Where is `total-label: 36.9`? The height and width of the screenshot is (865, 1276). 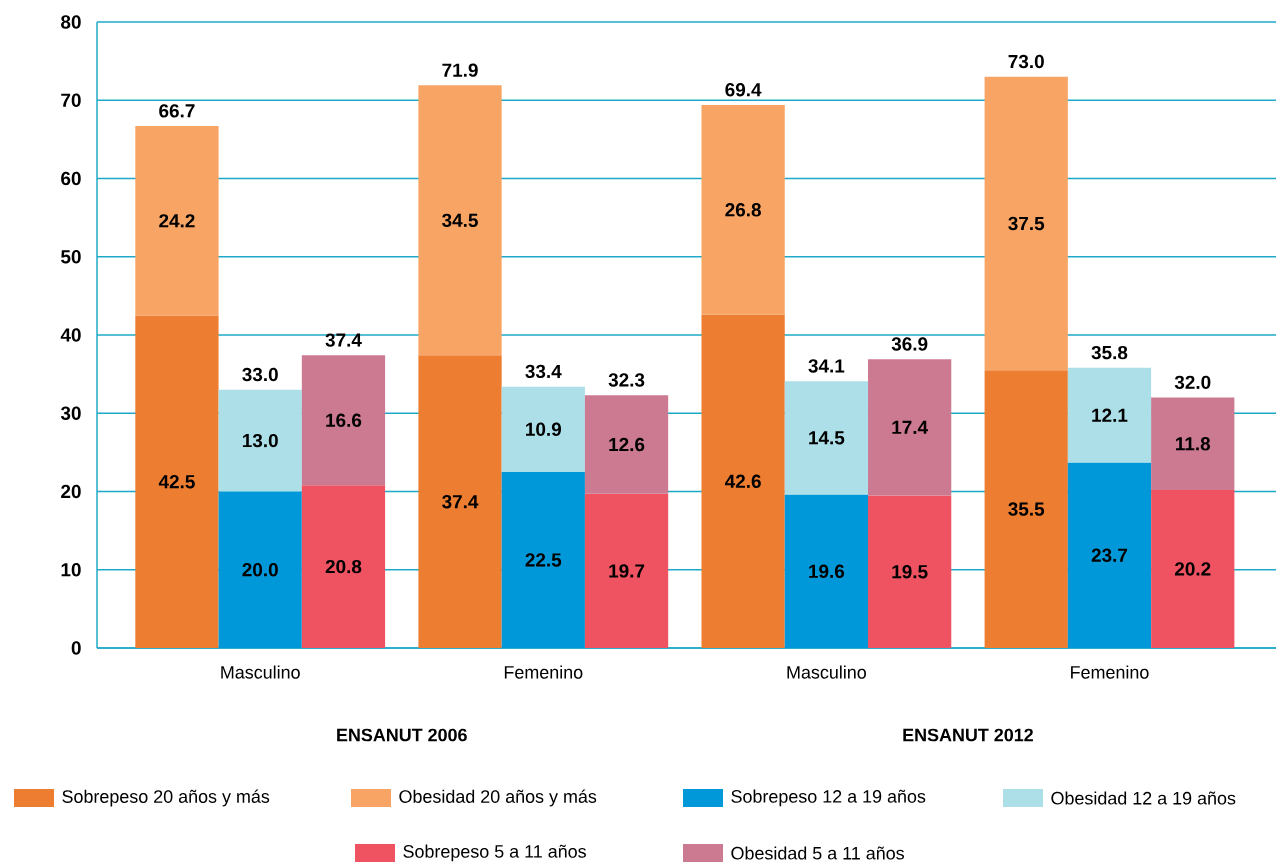 total-label: 36.9 is located at coordinates (909, 344).